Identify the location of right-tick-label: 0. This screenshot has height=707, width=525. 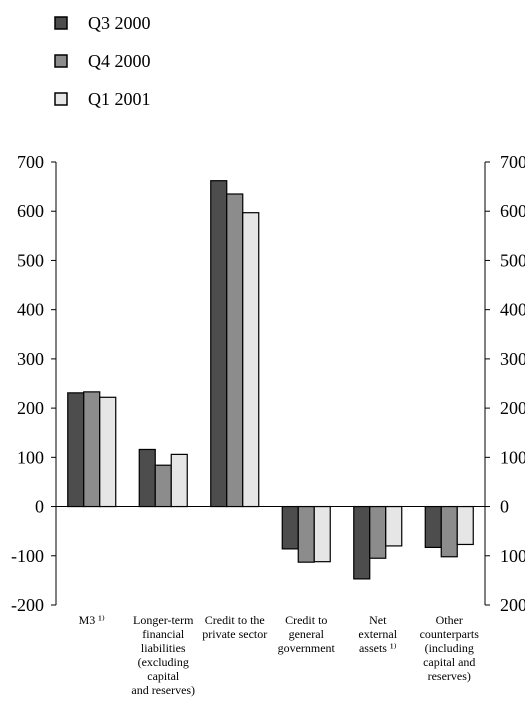
(504, 507).